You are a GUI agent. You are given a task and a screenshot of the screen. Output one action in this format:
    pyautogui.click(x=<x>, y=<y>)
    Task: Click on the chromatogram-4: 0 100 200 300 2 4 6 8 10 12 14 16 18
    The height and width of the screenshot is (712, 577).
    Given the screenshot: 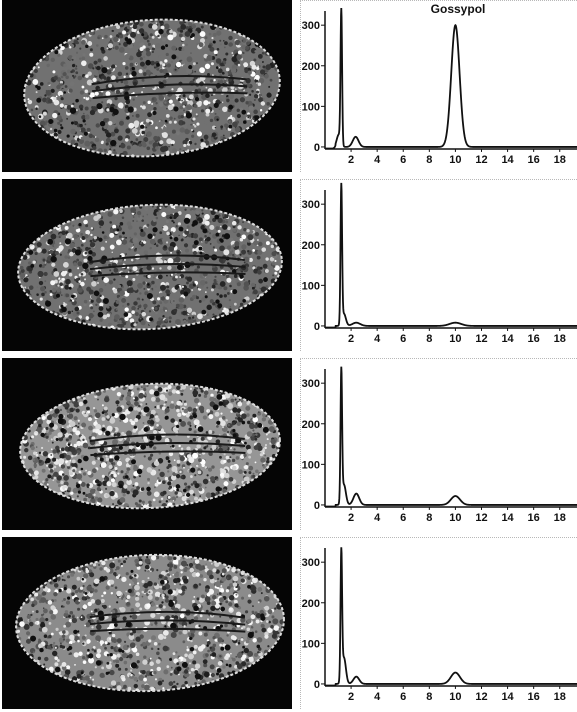 What is the action you would take?
    pyautogui.click(x=439, y=625)
    